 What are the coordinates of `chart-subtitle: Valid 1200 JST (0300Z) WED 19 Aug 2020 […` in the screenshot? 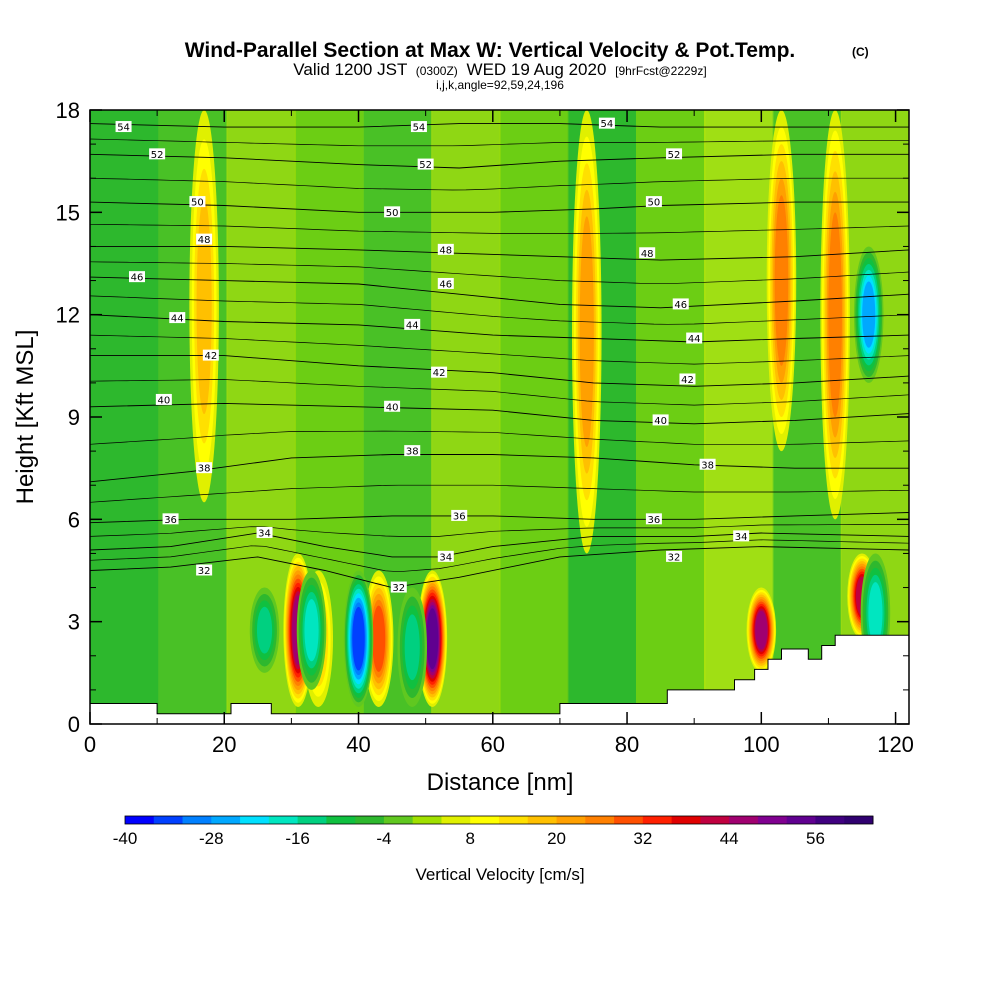 It's located at (499, 69).